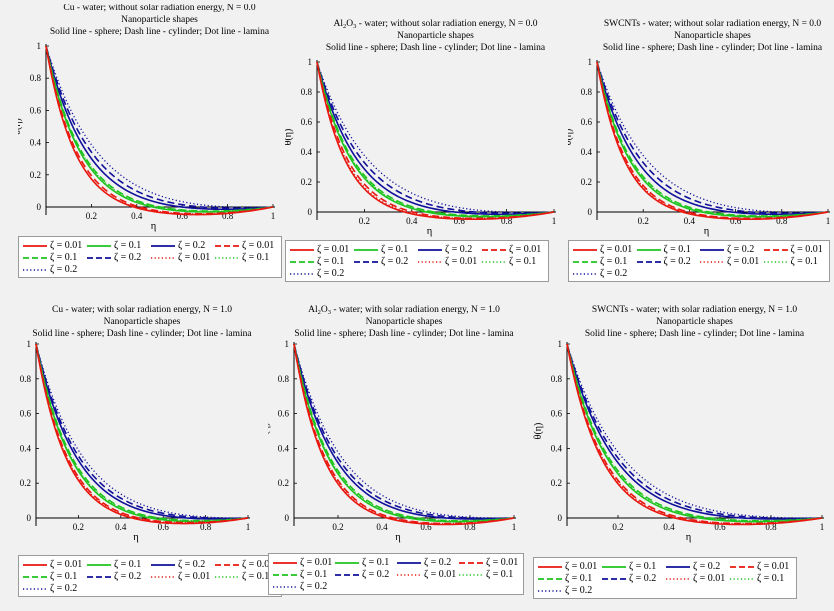  I want to click on y-tick-label: 0.6, so click(36, 110).